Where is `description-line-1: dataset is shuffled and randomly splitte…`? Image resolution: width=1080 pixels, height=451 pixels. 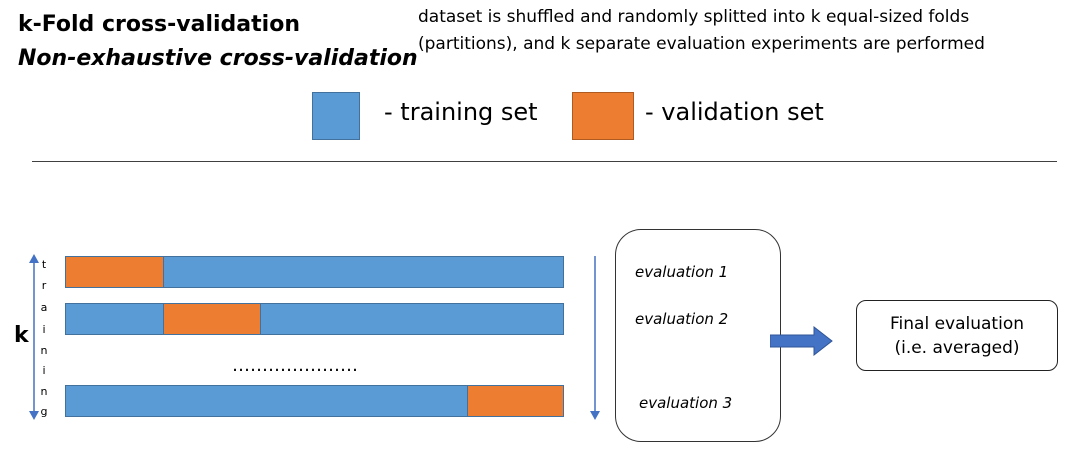
description-line-1: dataset is shuffled and randomly splitte… is located at coordinates (694, 17).